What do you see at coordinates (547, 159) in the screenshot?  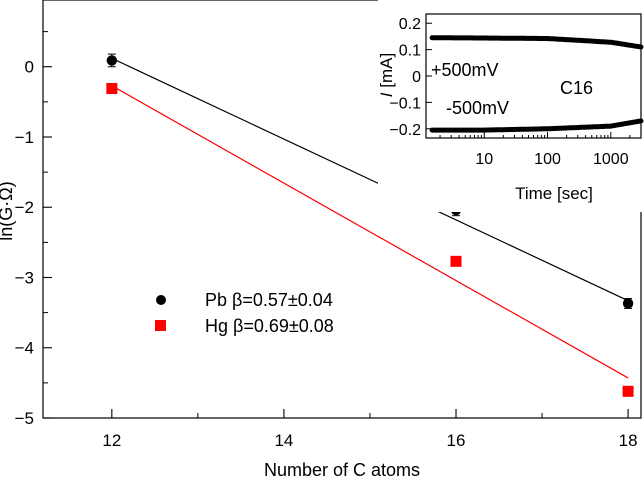 I see `inset-x-tick-label: 100` at bounding box center [547, 159].